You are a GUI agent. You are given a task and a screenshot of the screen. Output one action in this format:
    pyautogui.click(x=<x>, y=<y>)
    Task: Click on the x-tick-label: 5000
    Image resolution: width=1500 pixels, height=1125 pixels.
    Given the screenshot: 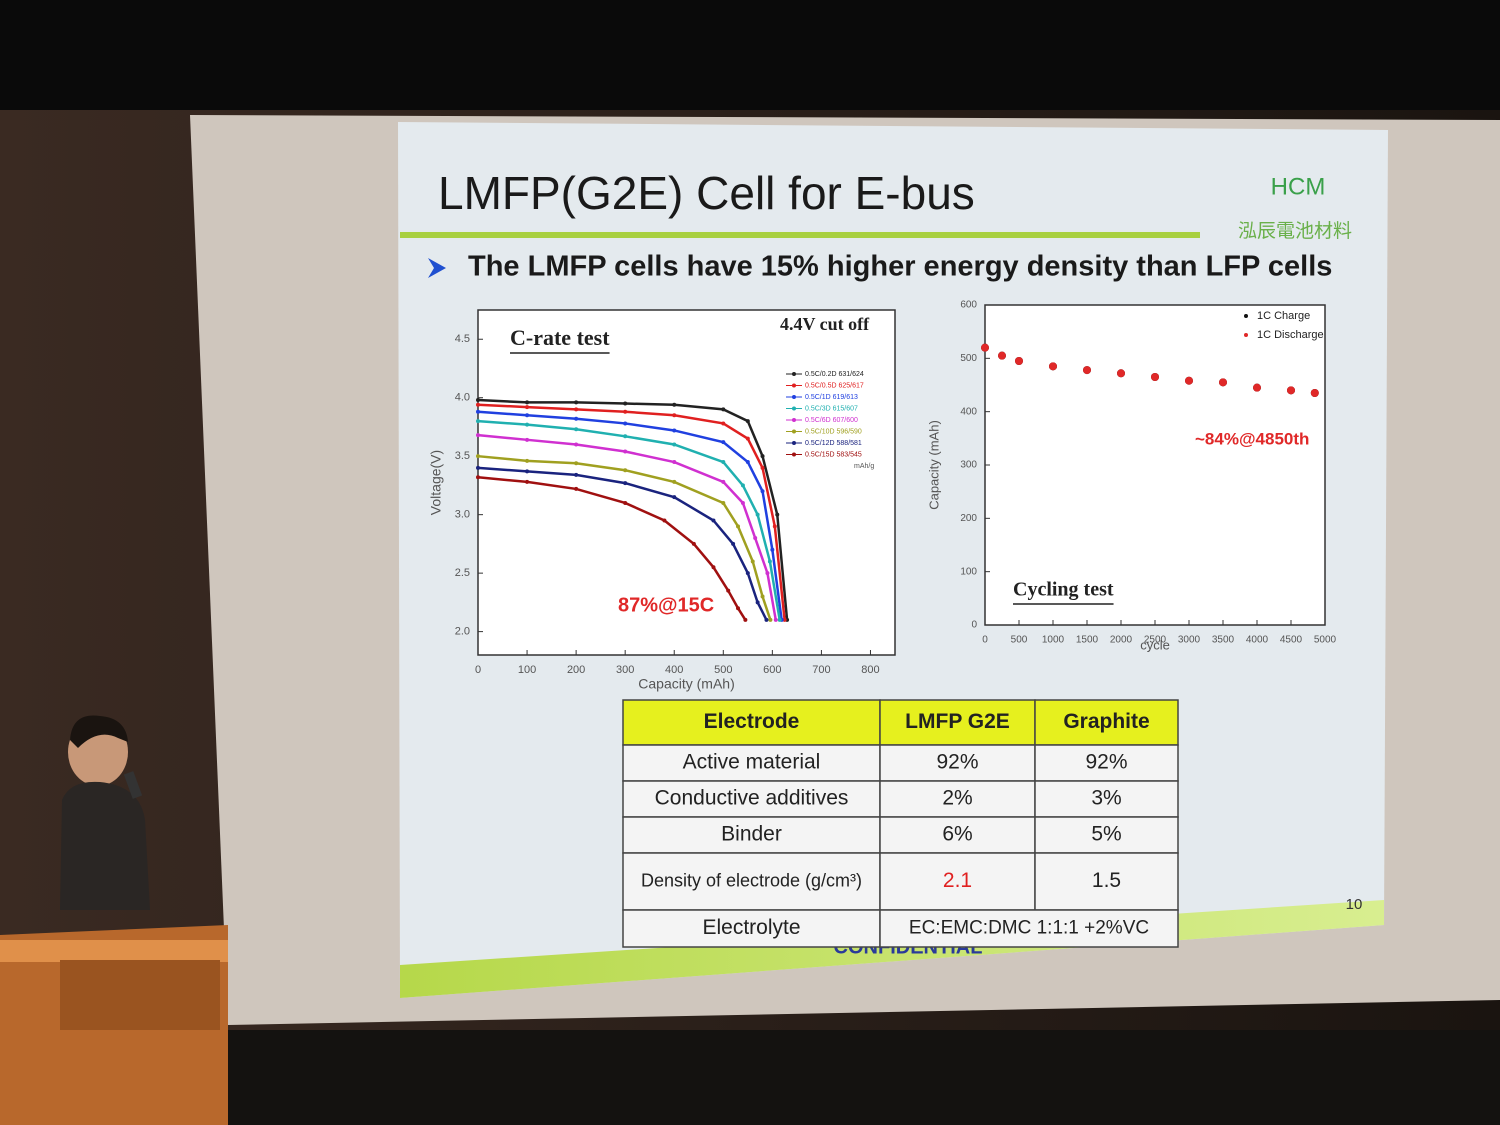 What is the action you would take?
    pyautogui.click(x=1325, y=640)
    